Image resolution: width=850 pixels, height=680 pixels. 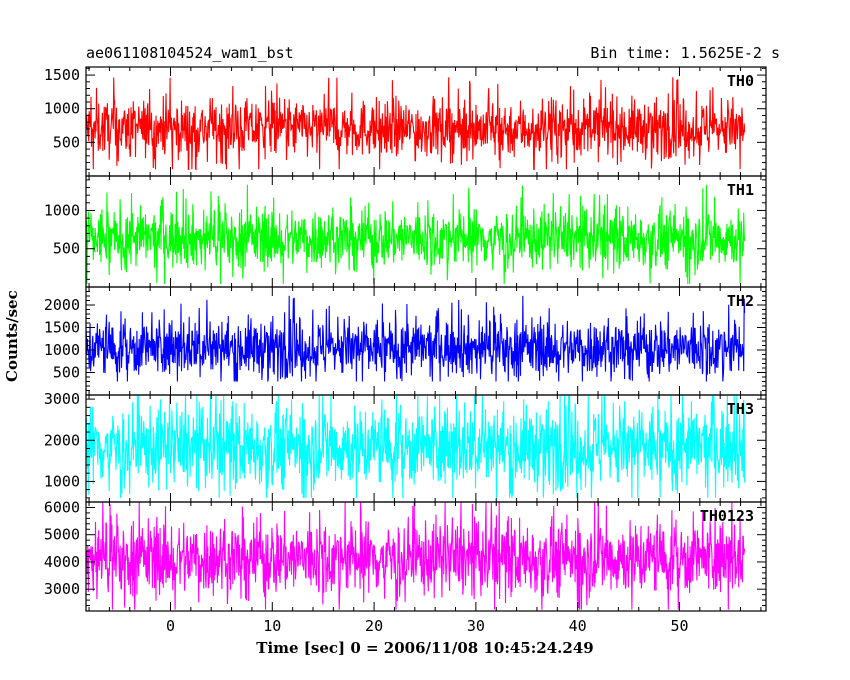 What do you see at coordinates (62, 535) in the screenshot?
I see `y-tick-label: 5000` at bounding box center [62, 535].